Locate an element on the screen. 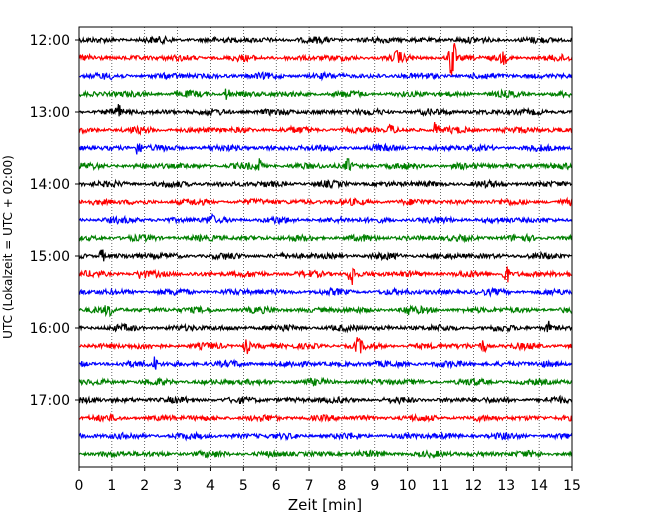 The image size is (650, 520). x-tick-label: 8 is located at coordinates (341, 486).